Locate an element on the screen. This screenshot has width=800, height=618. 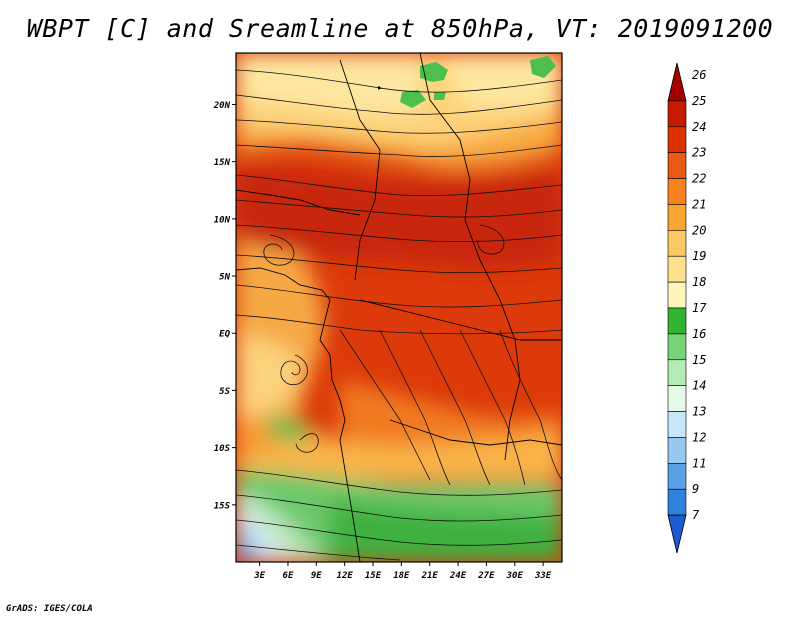
colorbar-label: 25 is located at coordinates (699, 101).